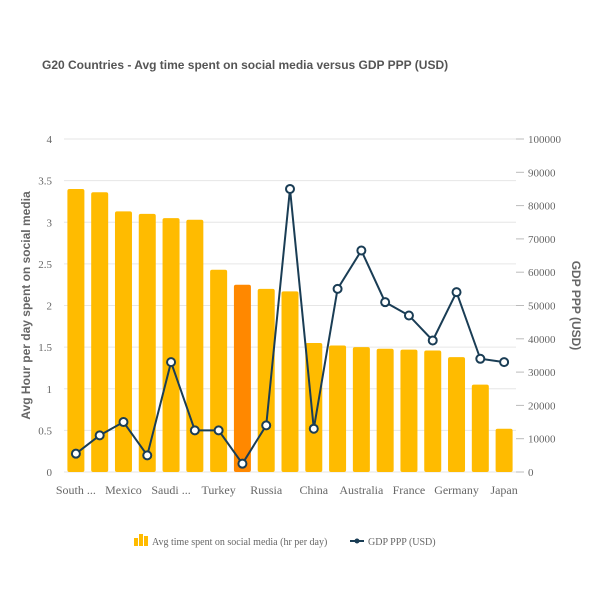 The height and width of the screenshot is (605, 600). Describe the element at coordinates (542, 340) in the screenshot. I see `y-right-tick-label: 40000` at that location.